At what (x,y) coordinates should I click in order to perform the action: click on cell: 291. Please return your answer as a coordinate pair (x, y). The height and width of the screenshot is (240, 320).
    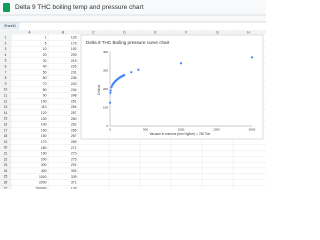
    Looking at the image, I should click on (74, 165).